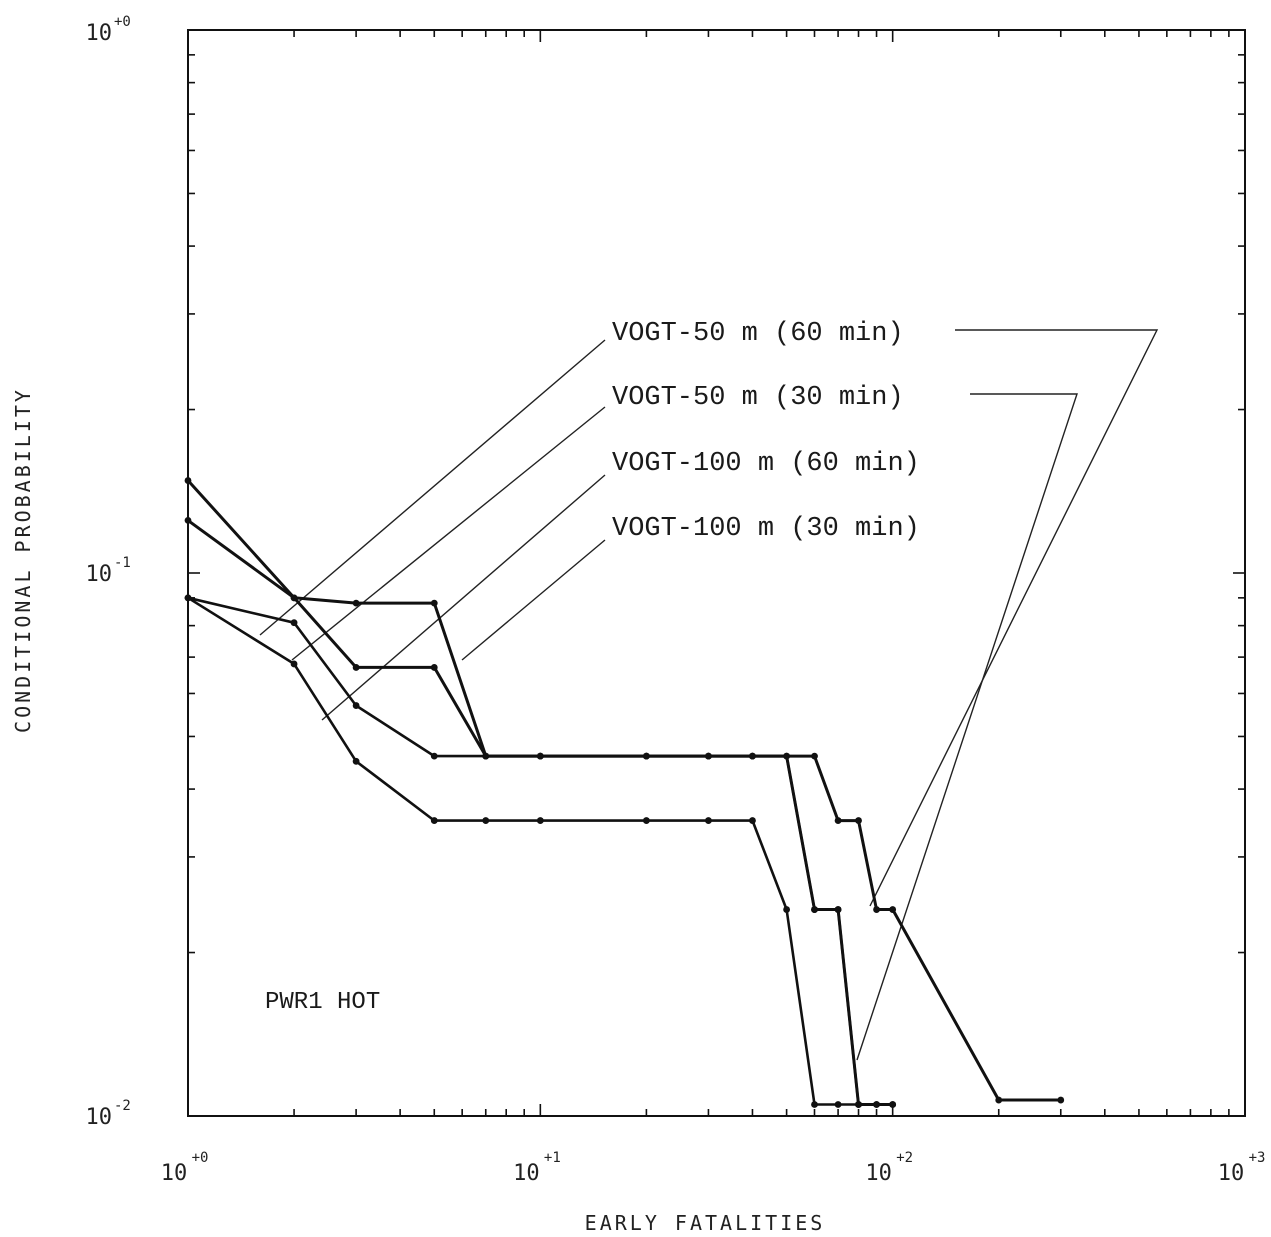 Image resolution: width=1271 pixels, height=1237 pixels. What do you see at coordinates (758, 398) in the screenshot?
I see `legend-label-2: VOGT-50 m (30 min)` at bounding box center [758, 398].